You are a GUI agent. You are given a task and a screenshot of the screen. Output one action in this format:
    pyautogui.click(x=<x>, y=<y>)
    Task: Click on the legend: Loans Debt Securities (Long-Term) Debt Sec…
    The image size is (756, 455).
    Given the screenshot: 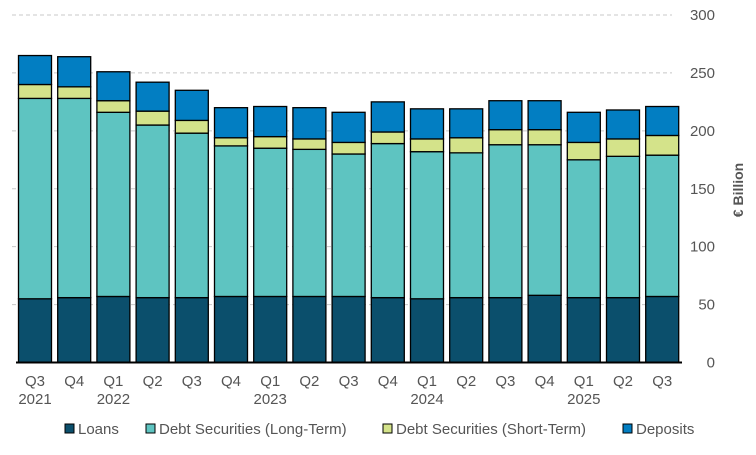 What is the action you would take?
    pyautogui.click(x=379, y=429)
    